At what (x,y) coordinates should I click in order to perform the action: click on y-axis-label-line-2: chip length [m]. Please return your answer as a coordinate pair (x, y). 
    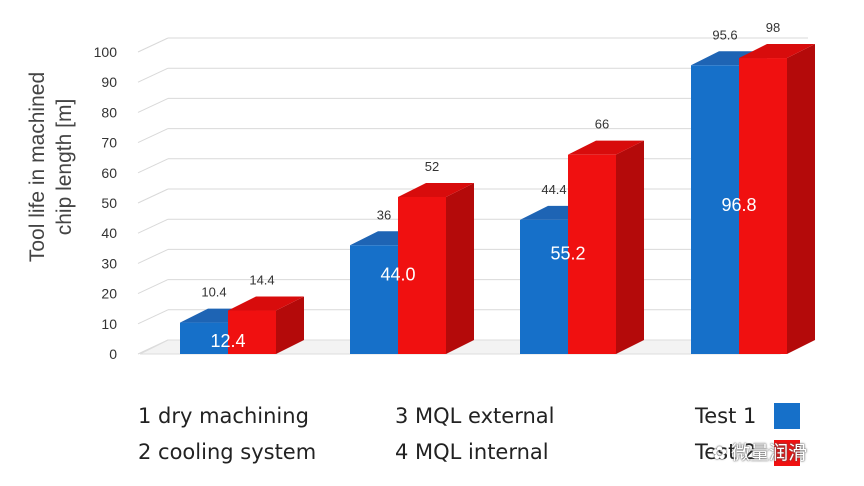
    Looking at the image, I should click on (64, 167).